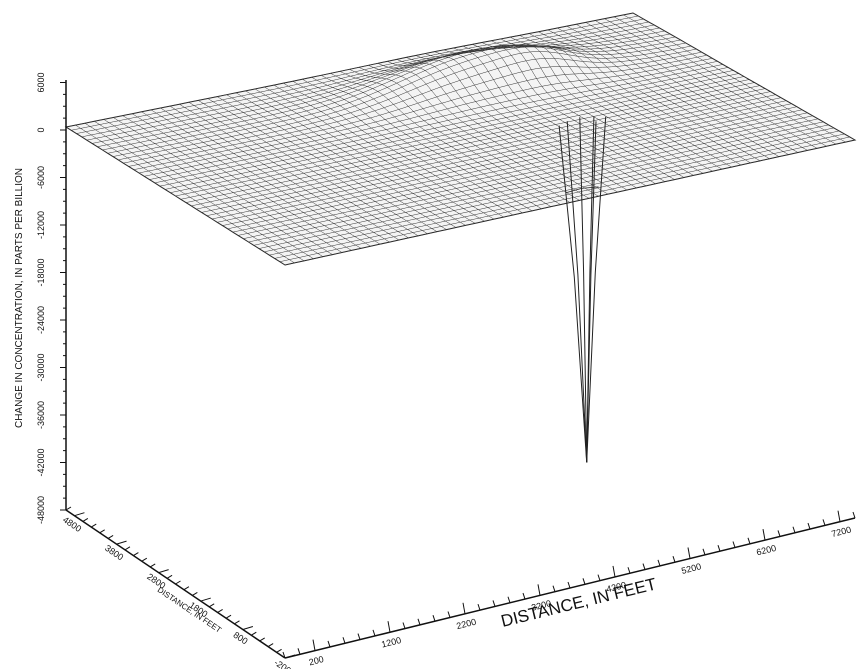  I want to click on z-tick-label: -24000, so click(41, 320).